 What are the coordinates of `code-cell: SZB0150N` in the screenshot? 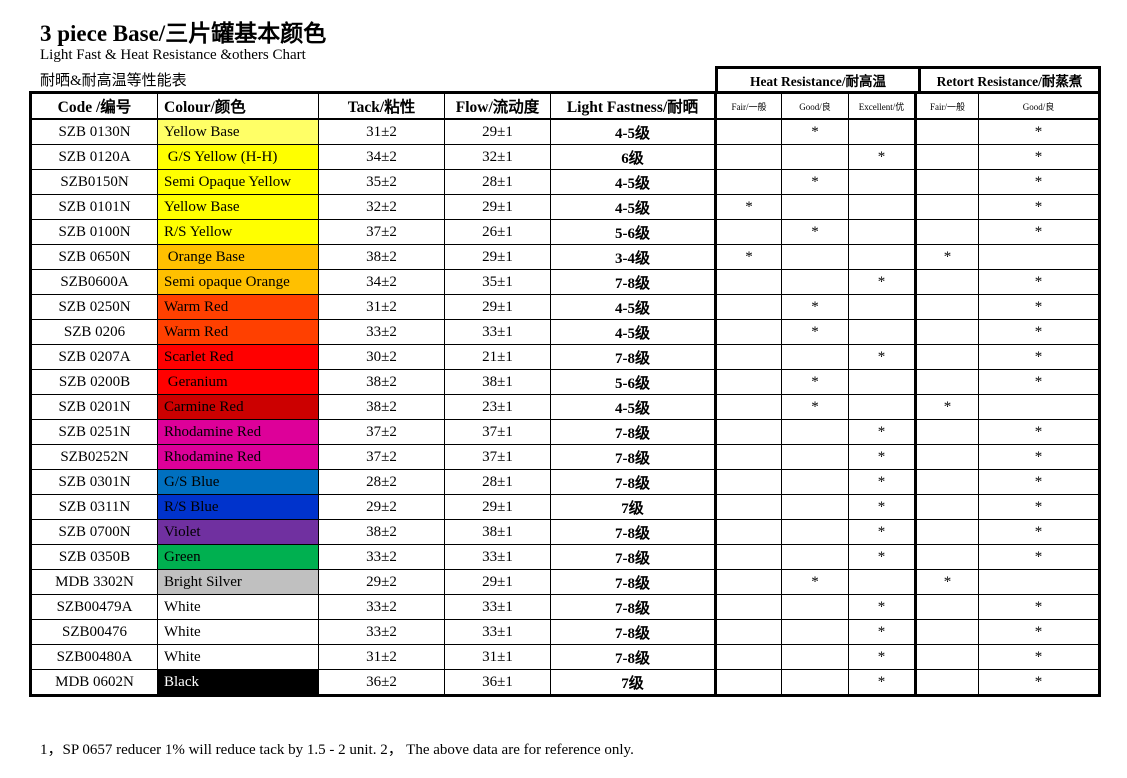 It's located at (94, 182).